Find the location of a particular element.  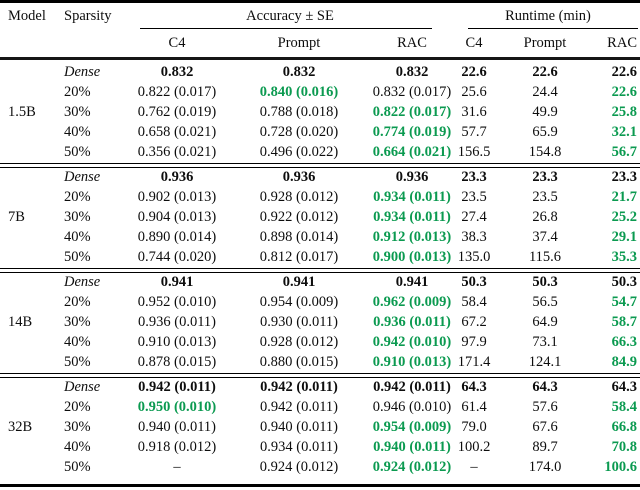

table-cell: 0.840 (0.016) is located at coordinates (299, 92).